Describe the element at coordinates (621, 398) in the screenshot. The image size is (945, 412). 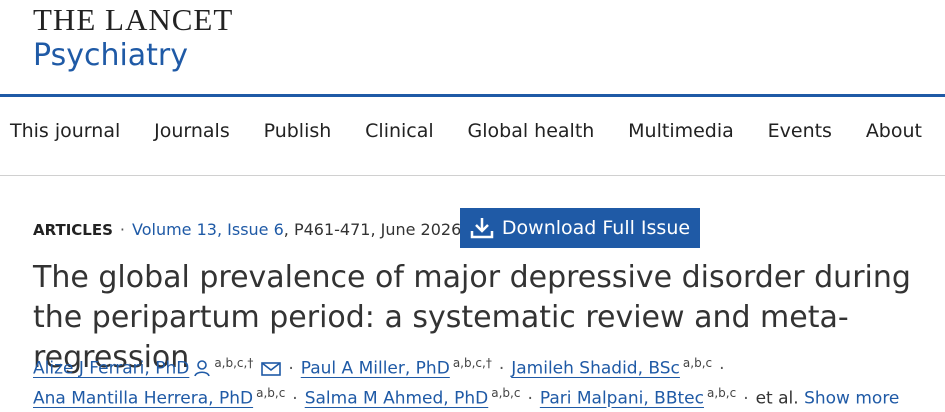
I see `author-name: Pari Malpani, BBtec` at that location.